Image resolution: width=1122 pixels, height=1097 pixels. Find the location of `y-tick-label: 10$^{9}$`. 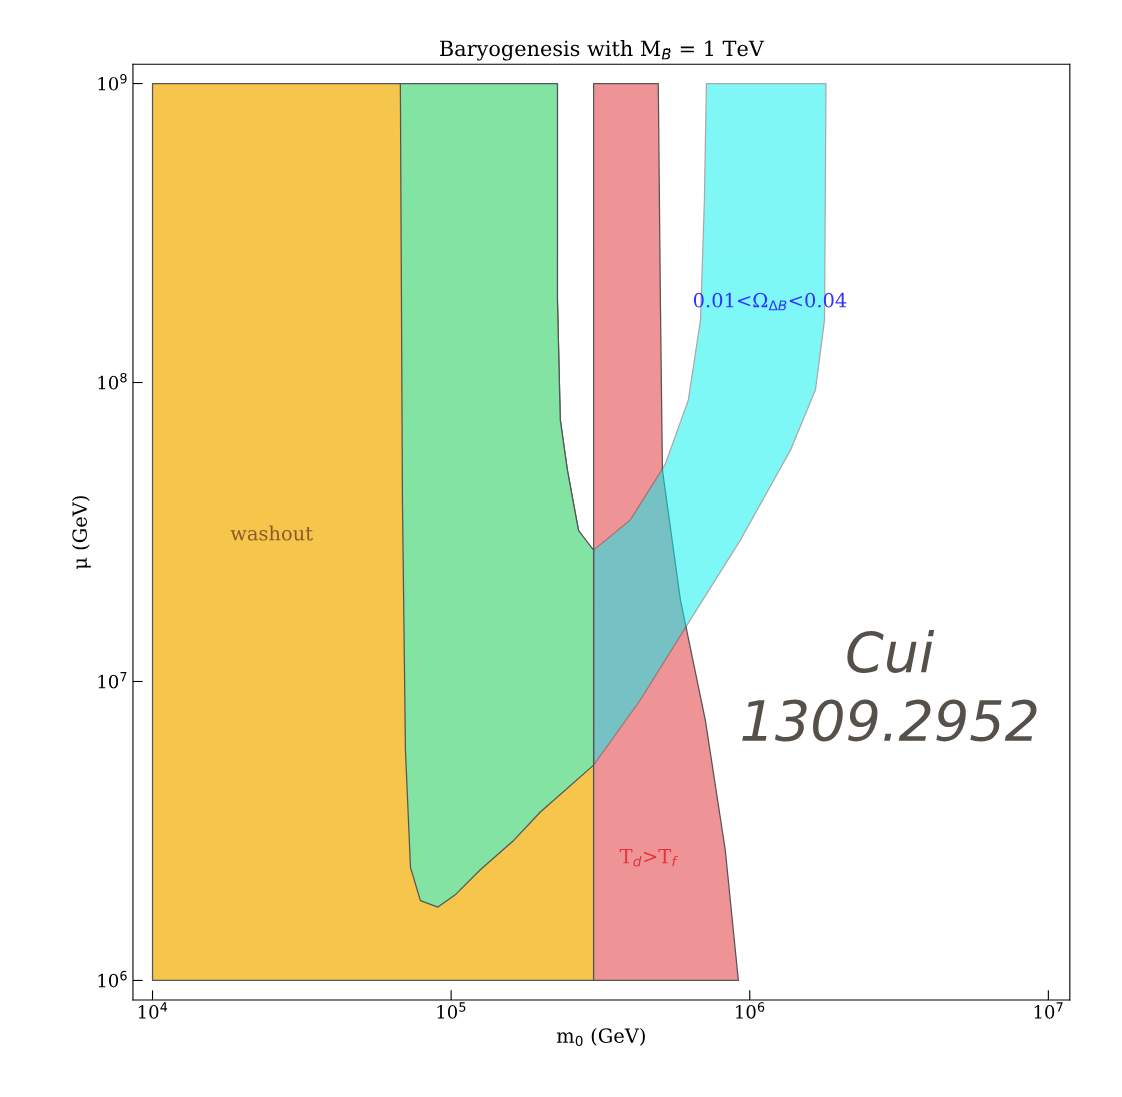

y-tick-label: 10$^{9}$ is located at coordinates (112, 82).